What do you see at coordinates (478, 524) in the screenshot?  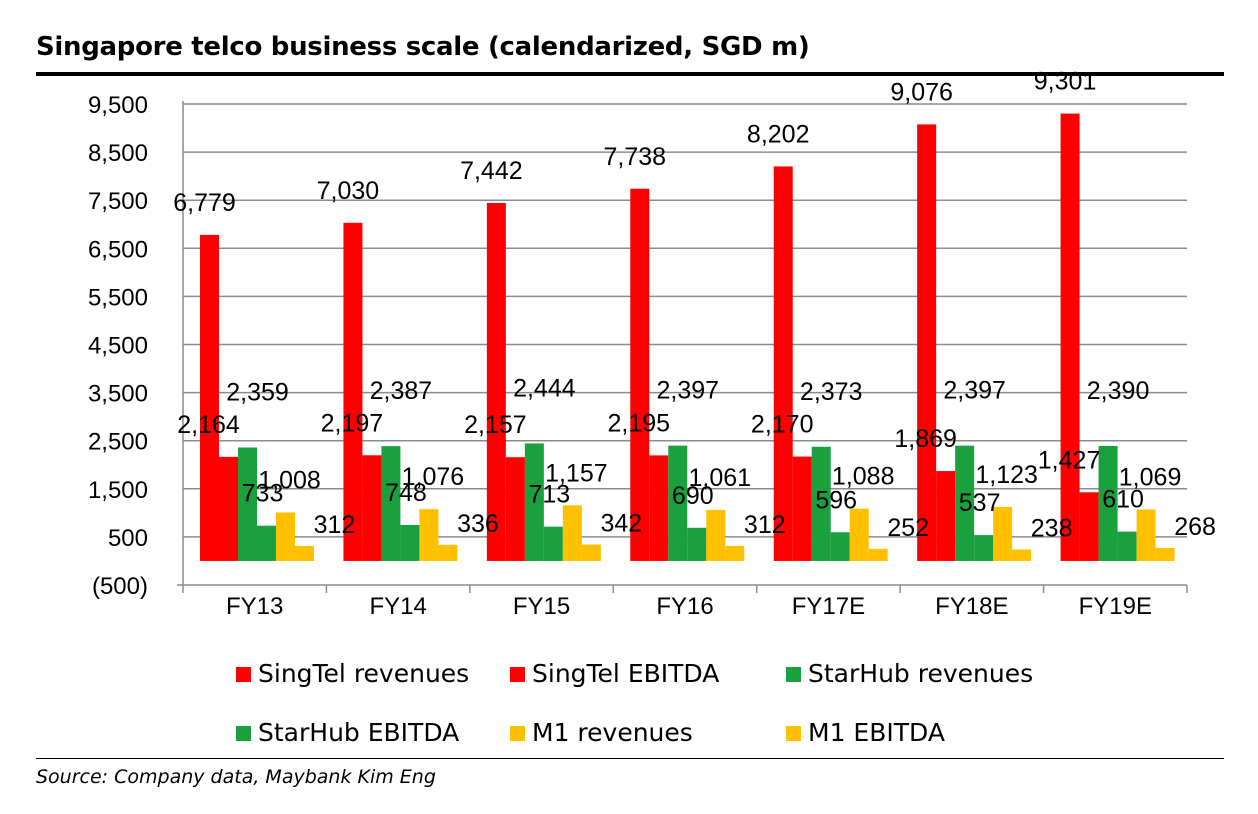 I see `data-label: 336` at bounding box center [478, 524].